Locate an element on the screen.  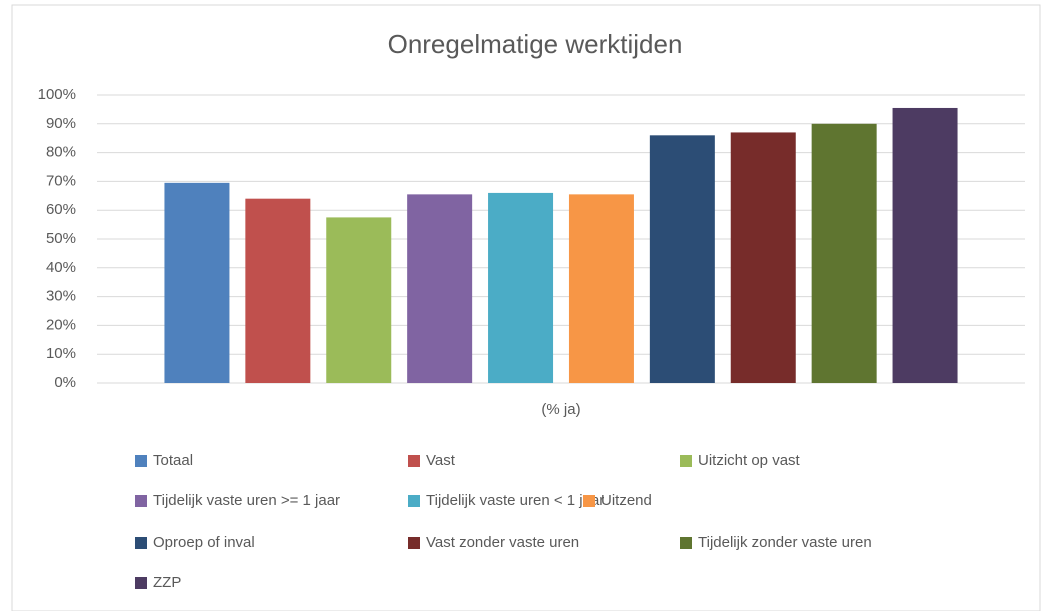
y-tick-label: 100% is located at coordinates (57, 94).